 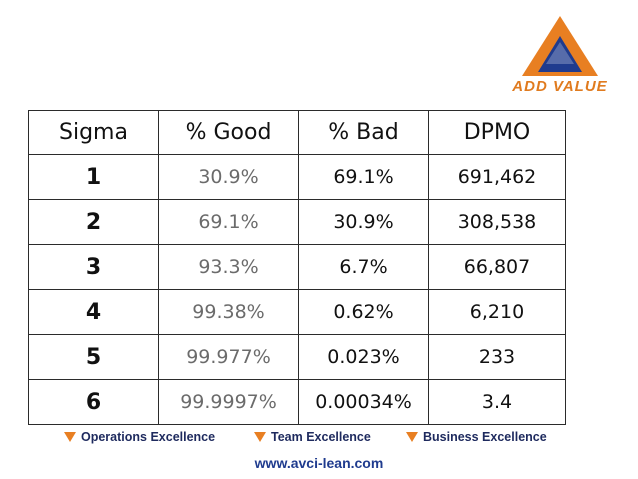 I want to click on dpmo-cell: 6,210, so click(x=497, y=312).